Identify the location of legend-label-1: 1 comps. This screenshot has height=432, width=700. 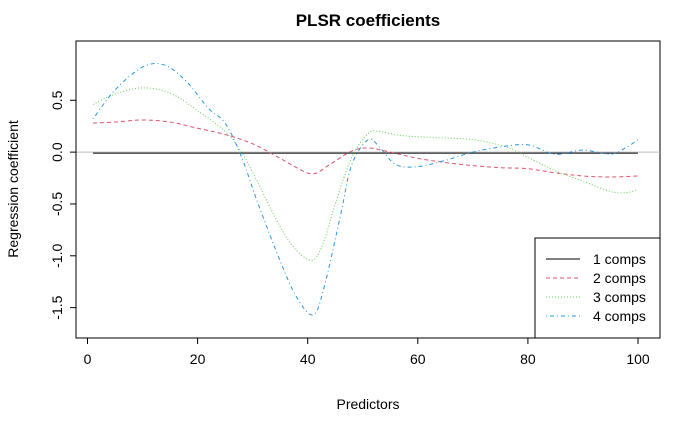
(619, 259).